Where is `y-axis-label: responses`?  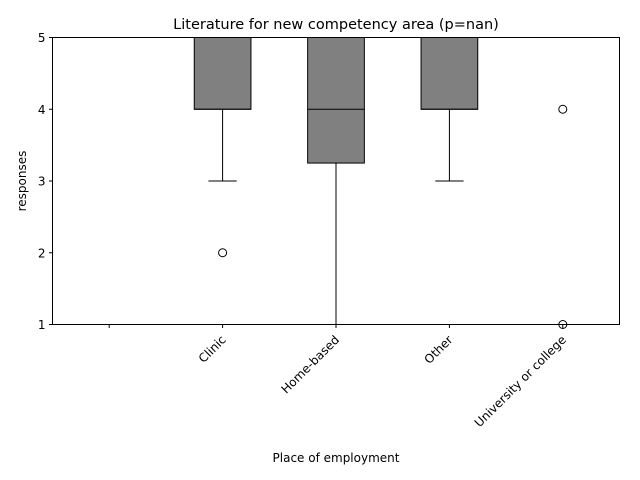
y-axis-label: responses is located at coordinates (22, 181).